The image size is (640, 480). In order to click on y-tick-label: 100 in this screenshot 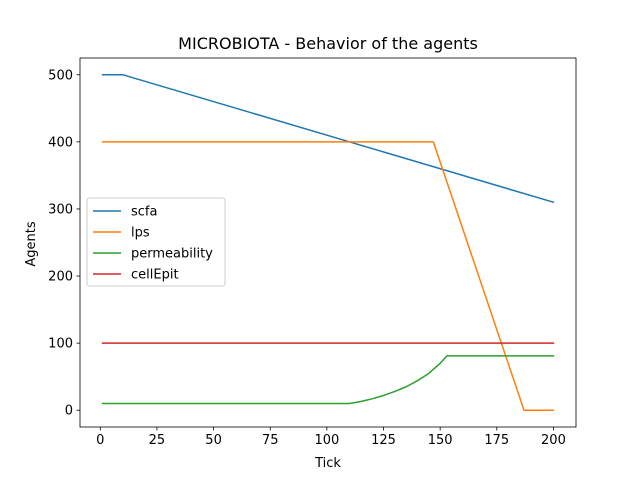, I will do `click(60, 344)`.